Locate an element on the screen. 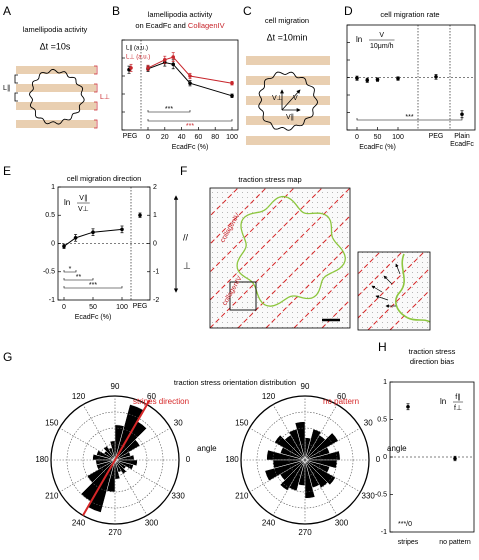  significance-label: ** is located at coordinates (79, 277).